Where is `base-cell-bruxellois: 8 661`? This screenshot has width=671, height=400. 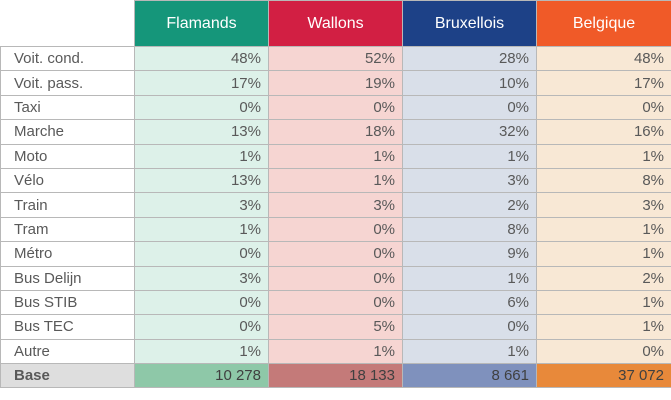
base-cell-bruxellois: 8 661 is located at coordinates (469, 376).